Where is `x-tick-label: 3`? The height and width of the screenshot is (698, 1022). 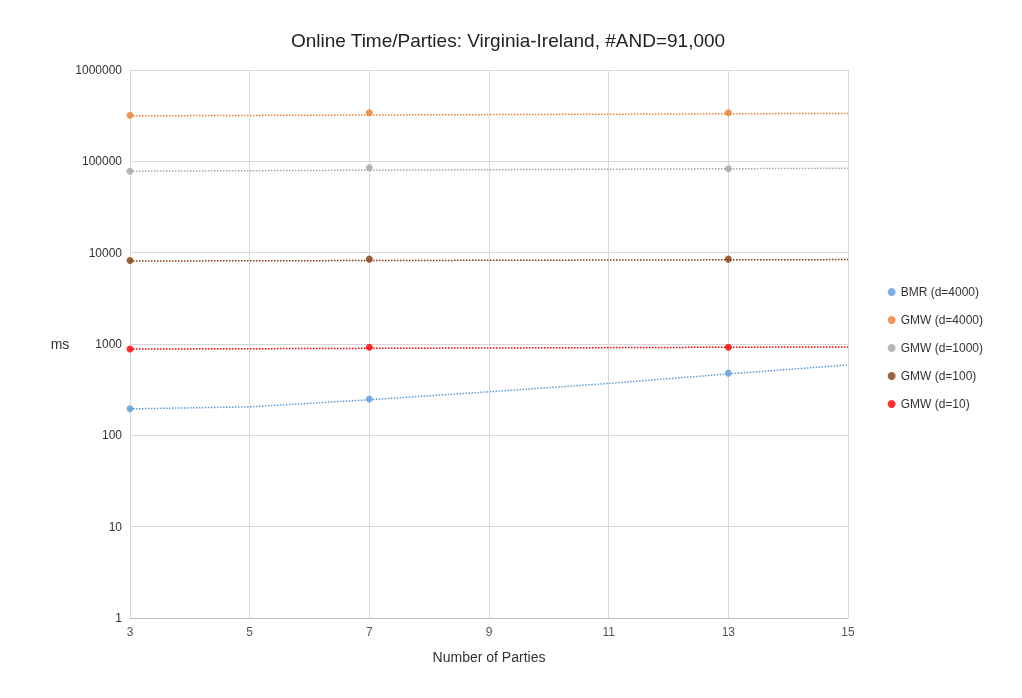 x-tick-label: 3 is located at coordinates (130, 632).